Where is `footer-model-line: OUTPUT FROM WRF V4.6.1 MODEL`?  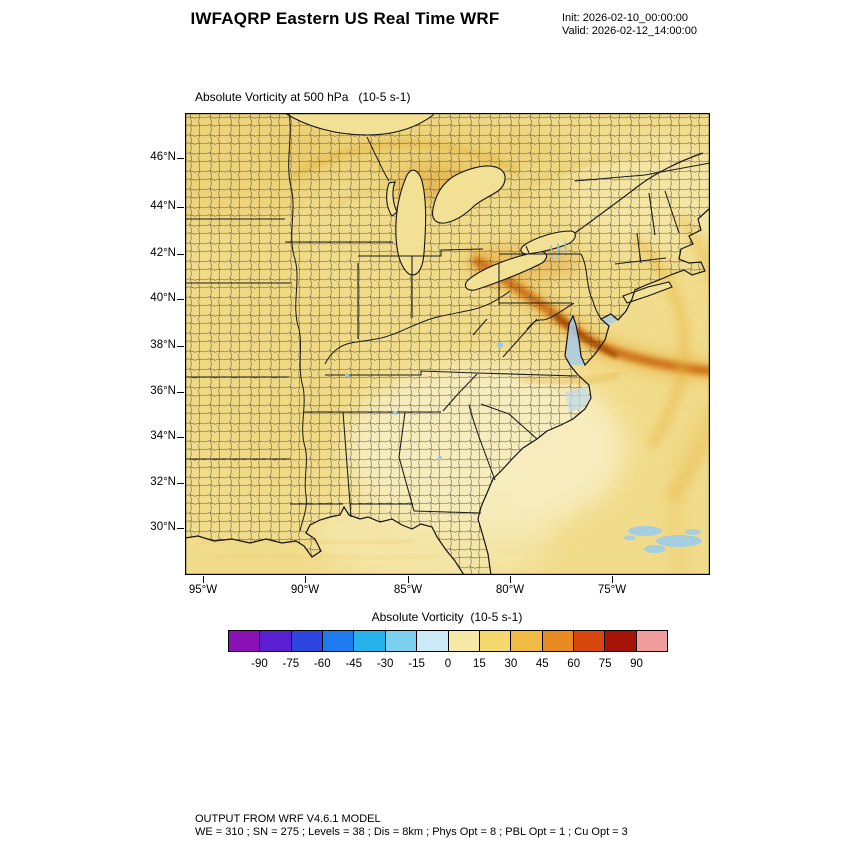
footer-model-line: OUTPUT FROM WRF V4.6.1 MODEL is located at coordinates (288, 819).